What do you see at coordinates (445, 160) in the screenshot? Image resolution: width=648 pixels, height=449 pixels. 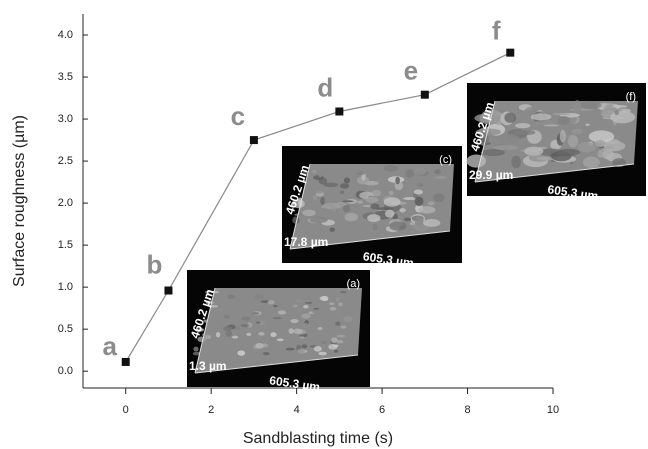 I see `inset-tag: (c)` at bounding box center [445, 160].